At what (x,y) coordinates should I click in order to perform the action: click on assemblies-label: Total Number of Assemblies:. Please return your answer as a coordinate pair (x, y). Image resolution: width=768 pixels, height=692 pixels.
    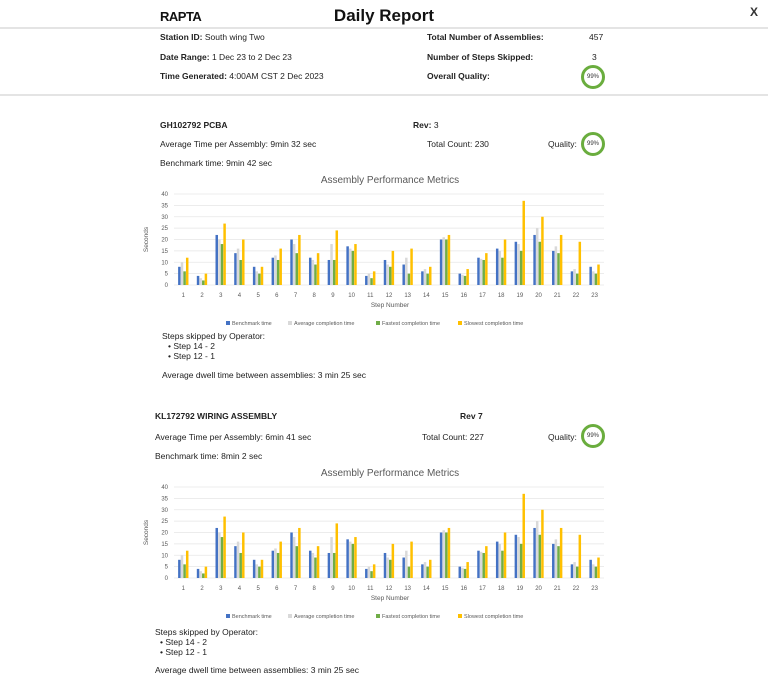
    Looking at the image, I should click on (485, 37).